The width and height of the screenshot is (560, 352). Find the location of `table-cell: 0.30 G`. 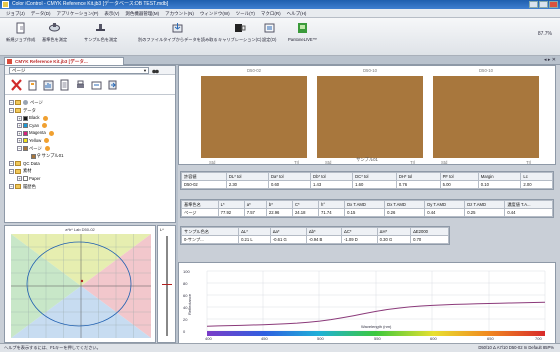

table-cell: 0.30 G is located at coordinates (394, 239).